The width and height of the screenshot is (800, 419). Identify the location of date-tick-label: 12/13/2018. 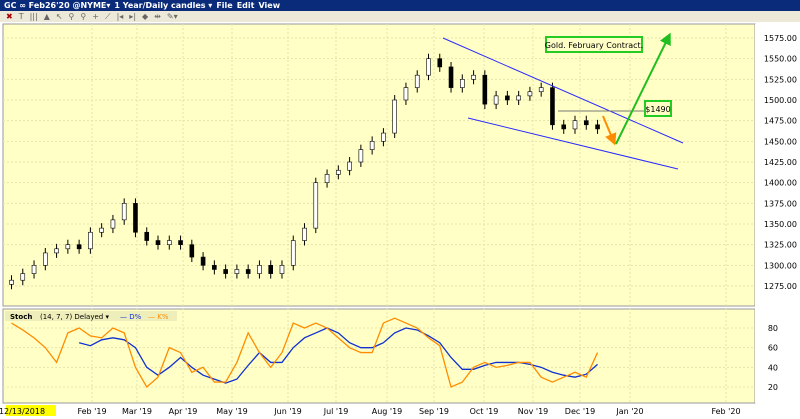
(22, 411).